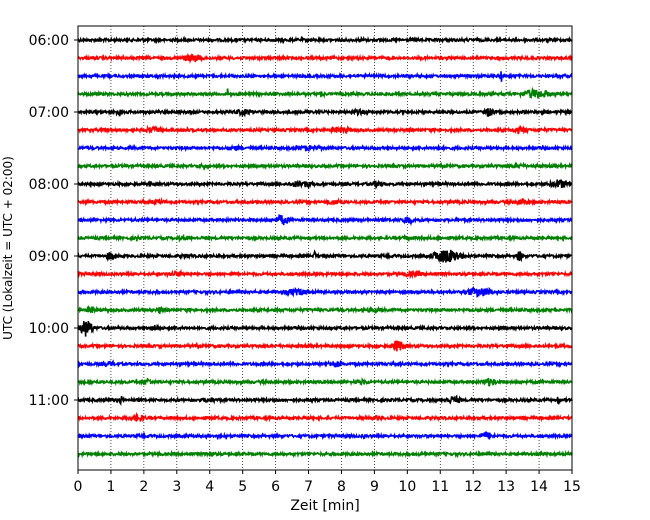  Describe the element at coordinates (49, 185) in the screenshot. I see `y-tick-label: 08:00` at that location.